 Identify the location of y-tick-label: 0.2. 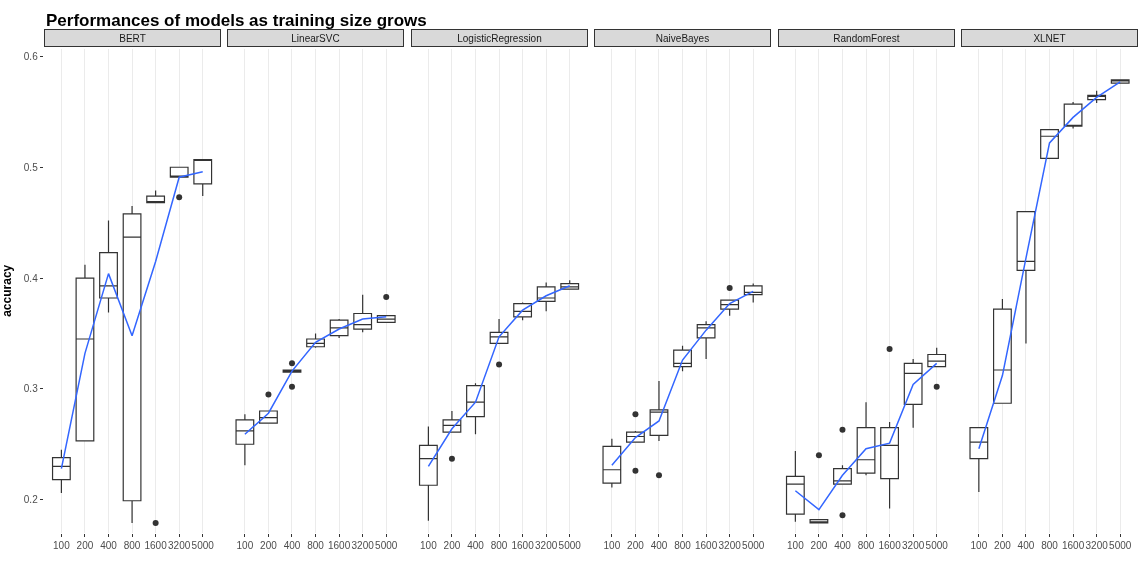
(31, 500).